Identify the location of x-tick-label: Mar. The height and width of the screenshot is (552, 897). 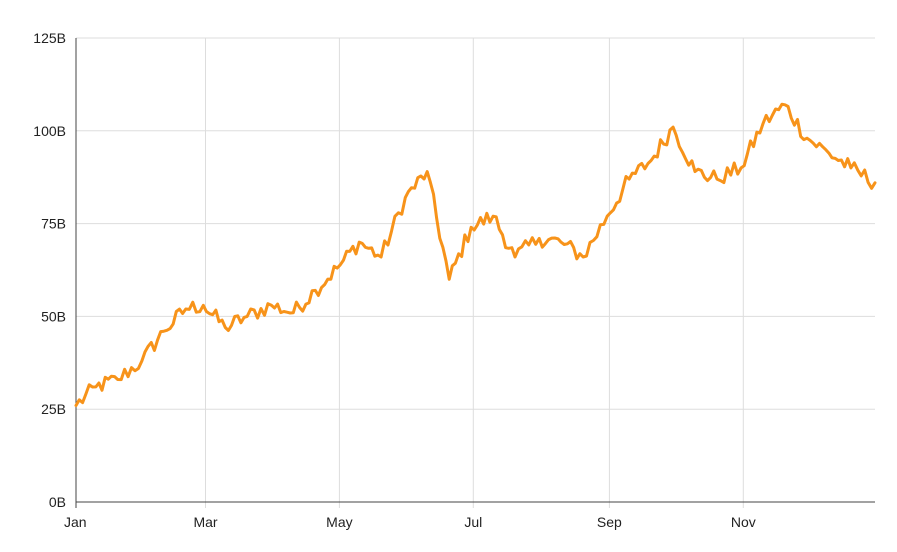
(205, 522).